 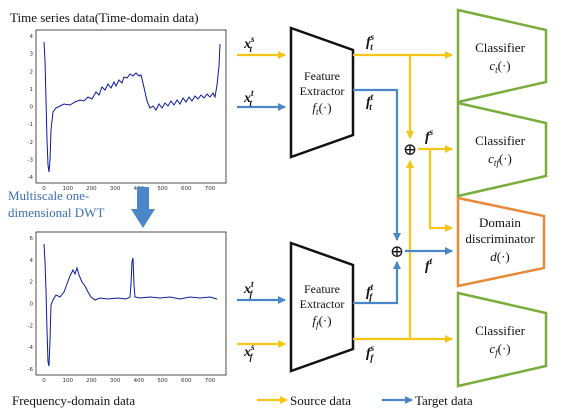 I want to click on discriminator-func: d(·), so click(x=500, y=256).